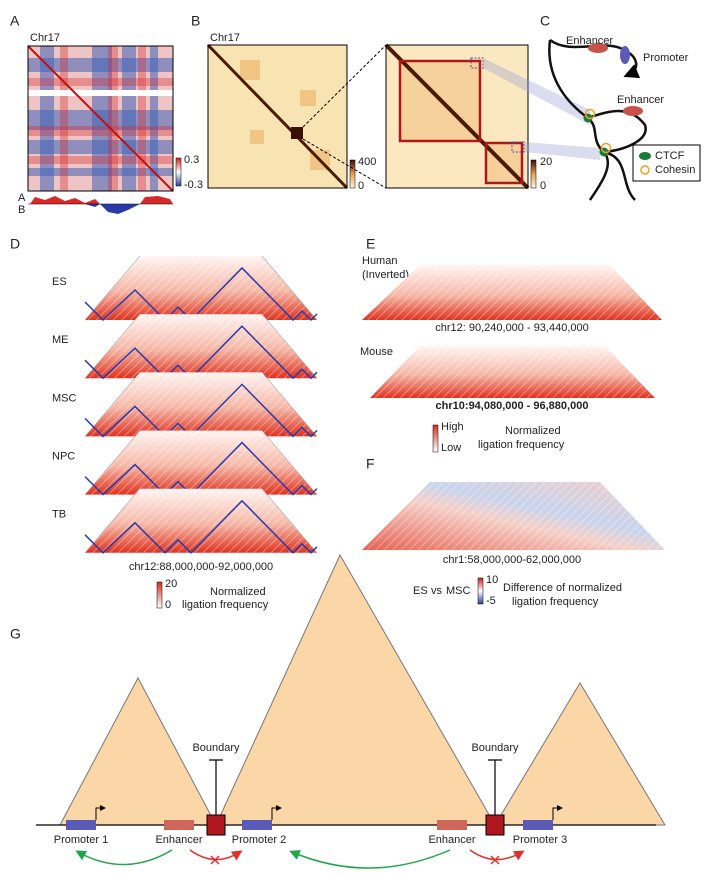 Image resolution: width=713 pixels, height=873 pixels. Describe the element at coordinates (15, 244) in the screenshot. I see `panel-letter: D` at that location.